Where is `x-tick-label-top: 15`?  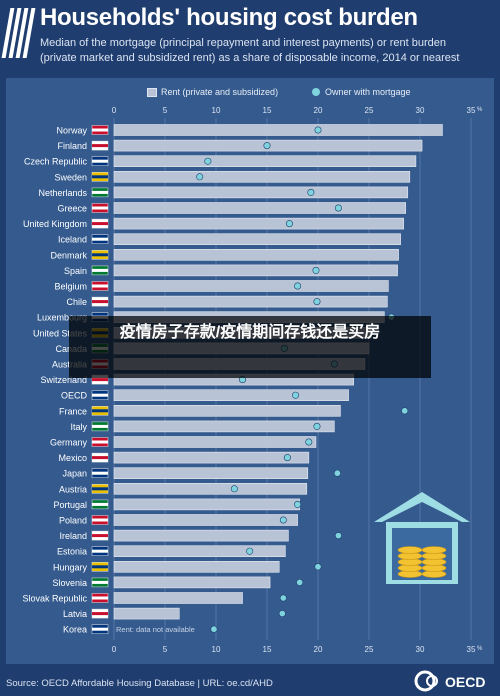 x-tick-label-top: 15 is located at coordinates (267, 110).